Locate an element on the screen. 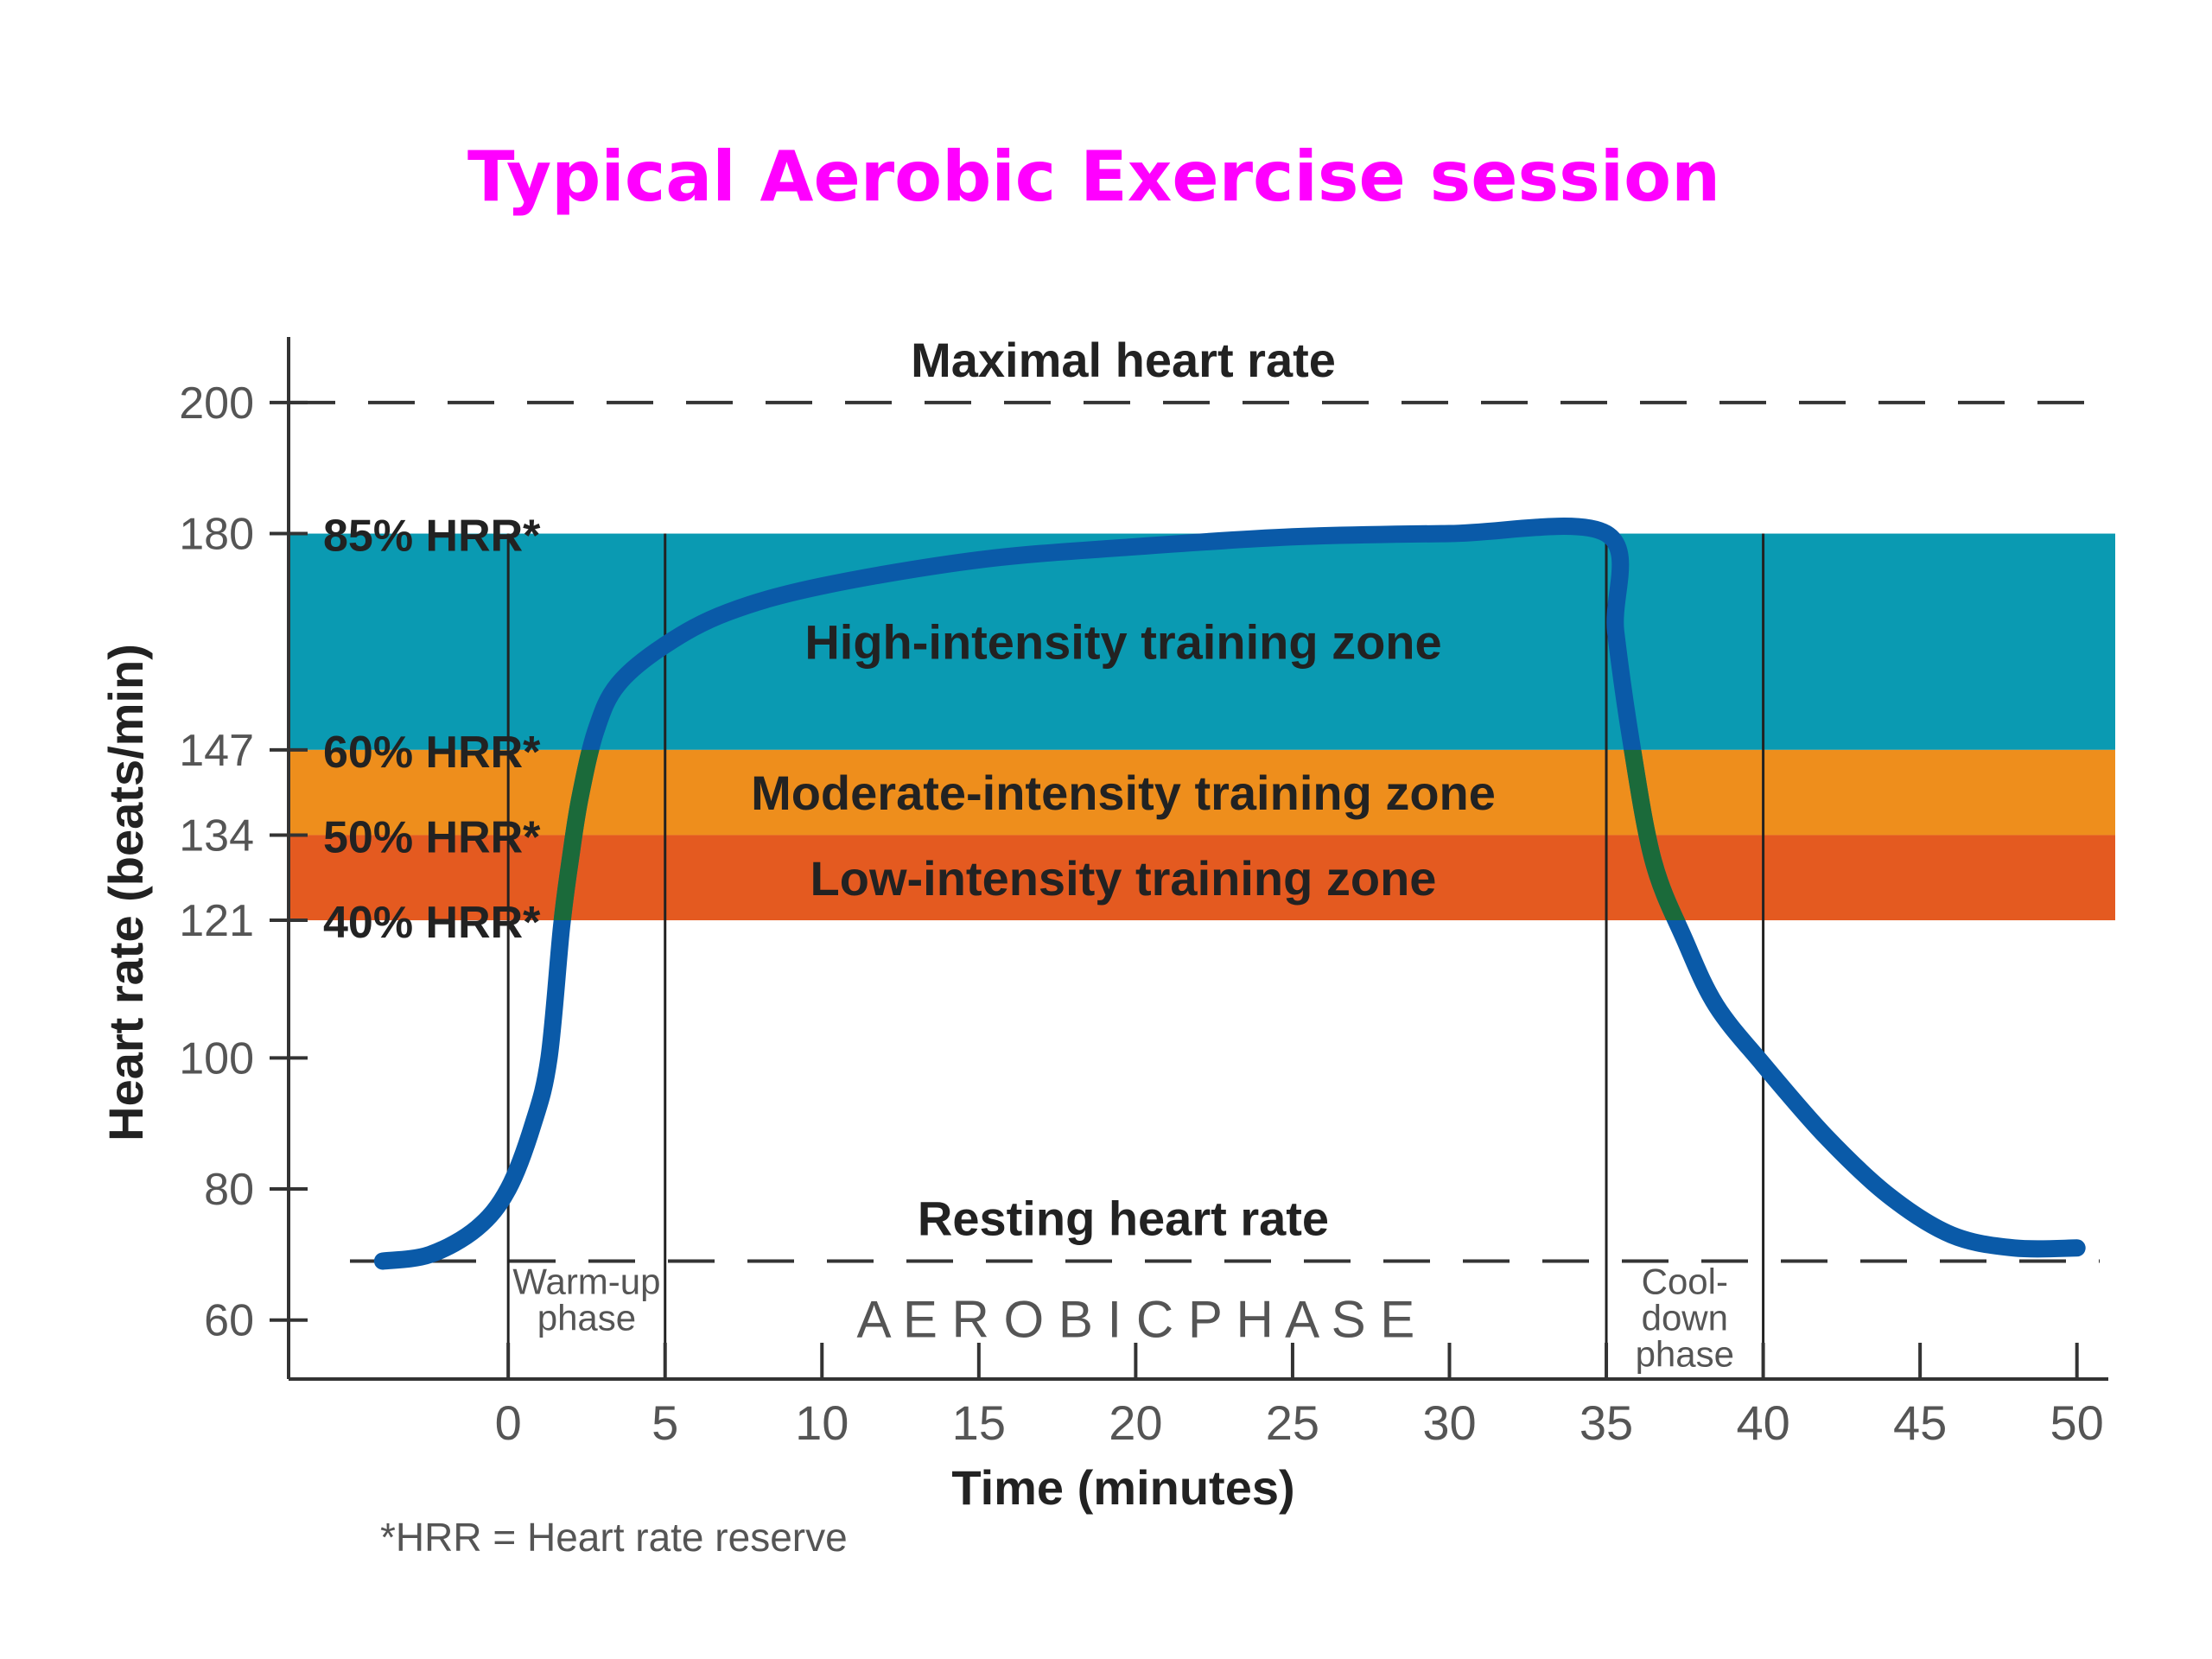 This screenshot has height=1659, width=2212. x-tick-label-9: 45 is located at coordinates (1920, 1422).